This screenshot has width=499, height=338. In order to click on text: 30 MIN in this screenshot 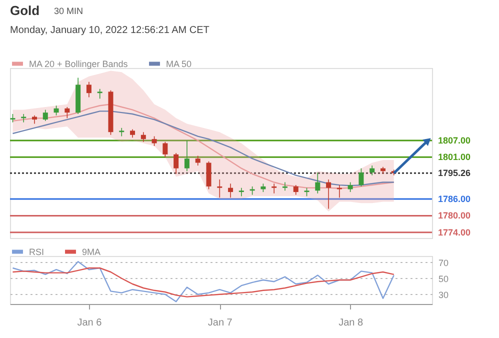, I will do `click(69, 11)`.